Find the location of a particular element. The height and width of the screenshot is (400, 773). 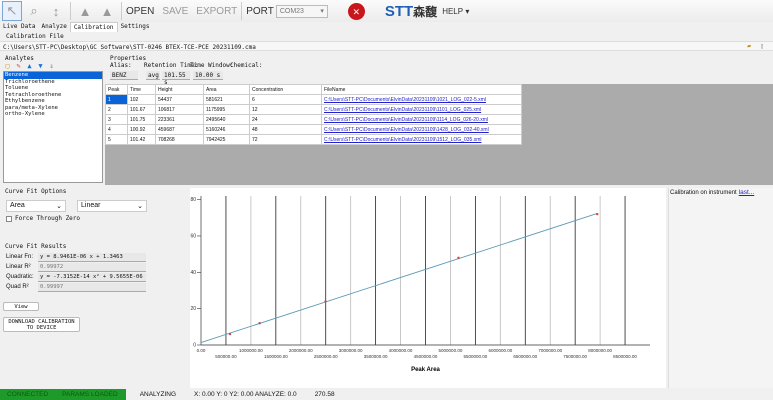

force-zero-checkbox: Force Through Zero is located at coordinates (43, 218).